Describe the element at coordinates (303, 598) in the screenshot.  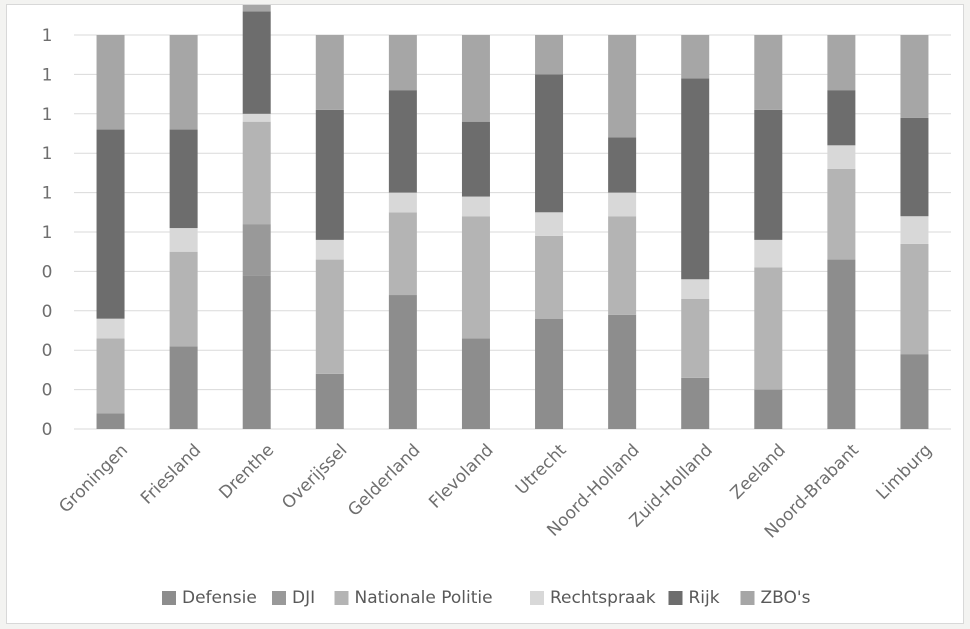
I see `legend-label: DJI` at that location.